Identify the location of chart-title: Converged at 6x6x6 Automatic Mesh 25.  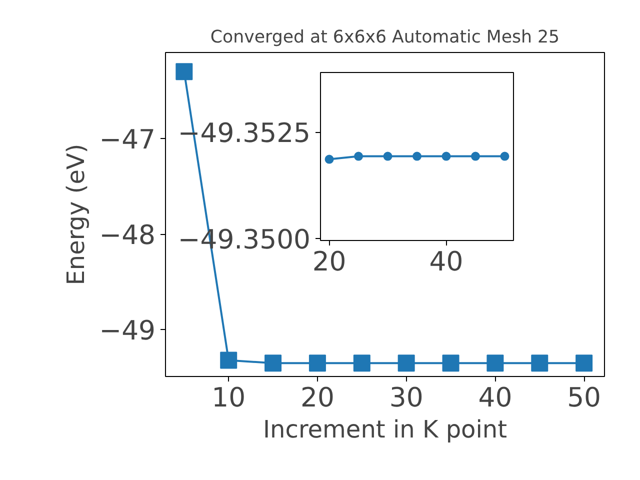
(385, 38).